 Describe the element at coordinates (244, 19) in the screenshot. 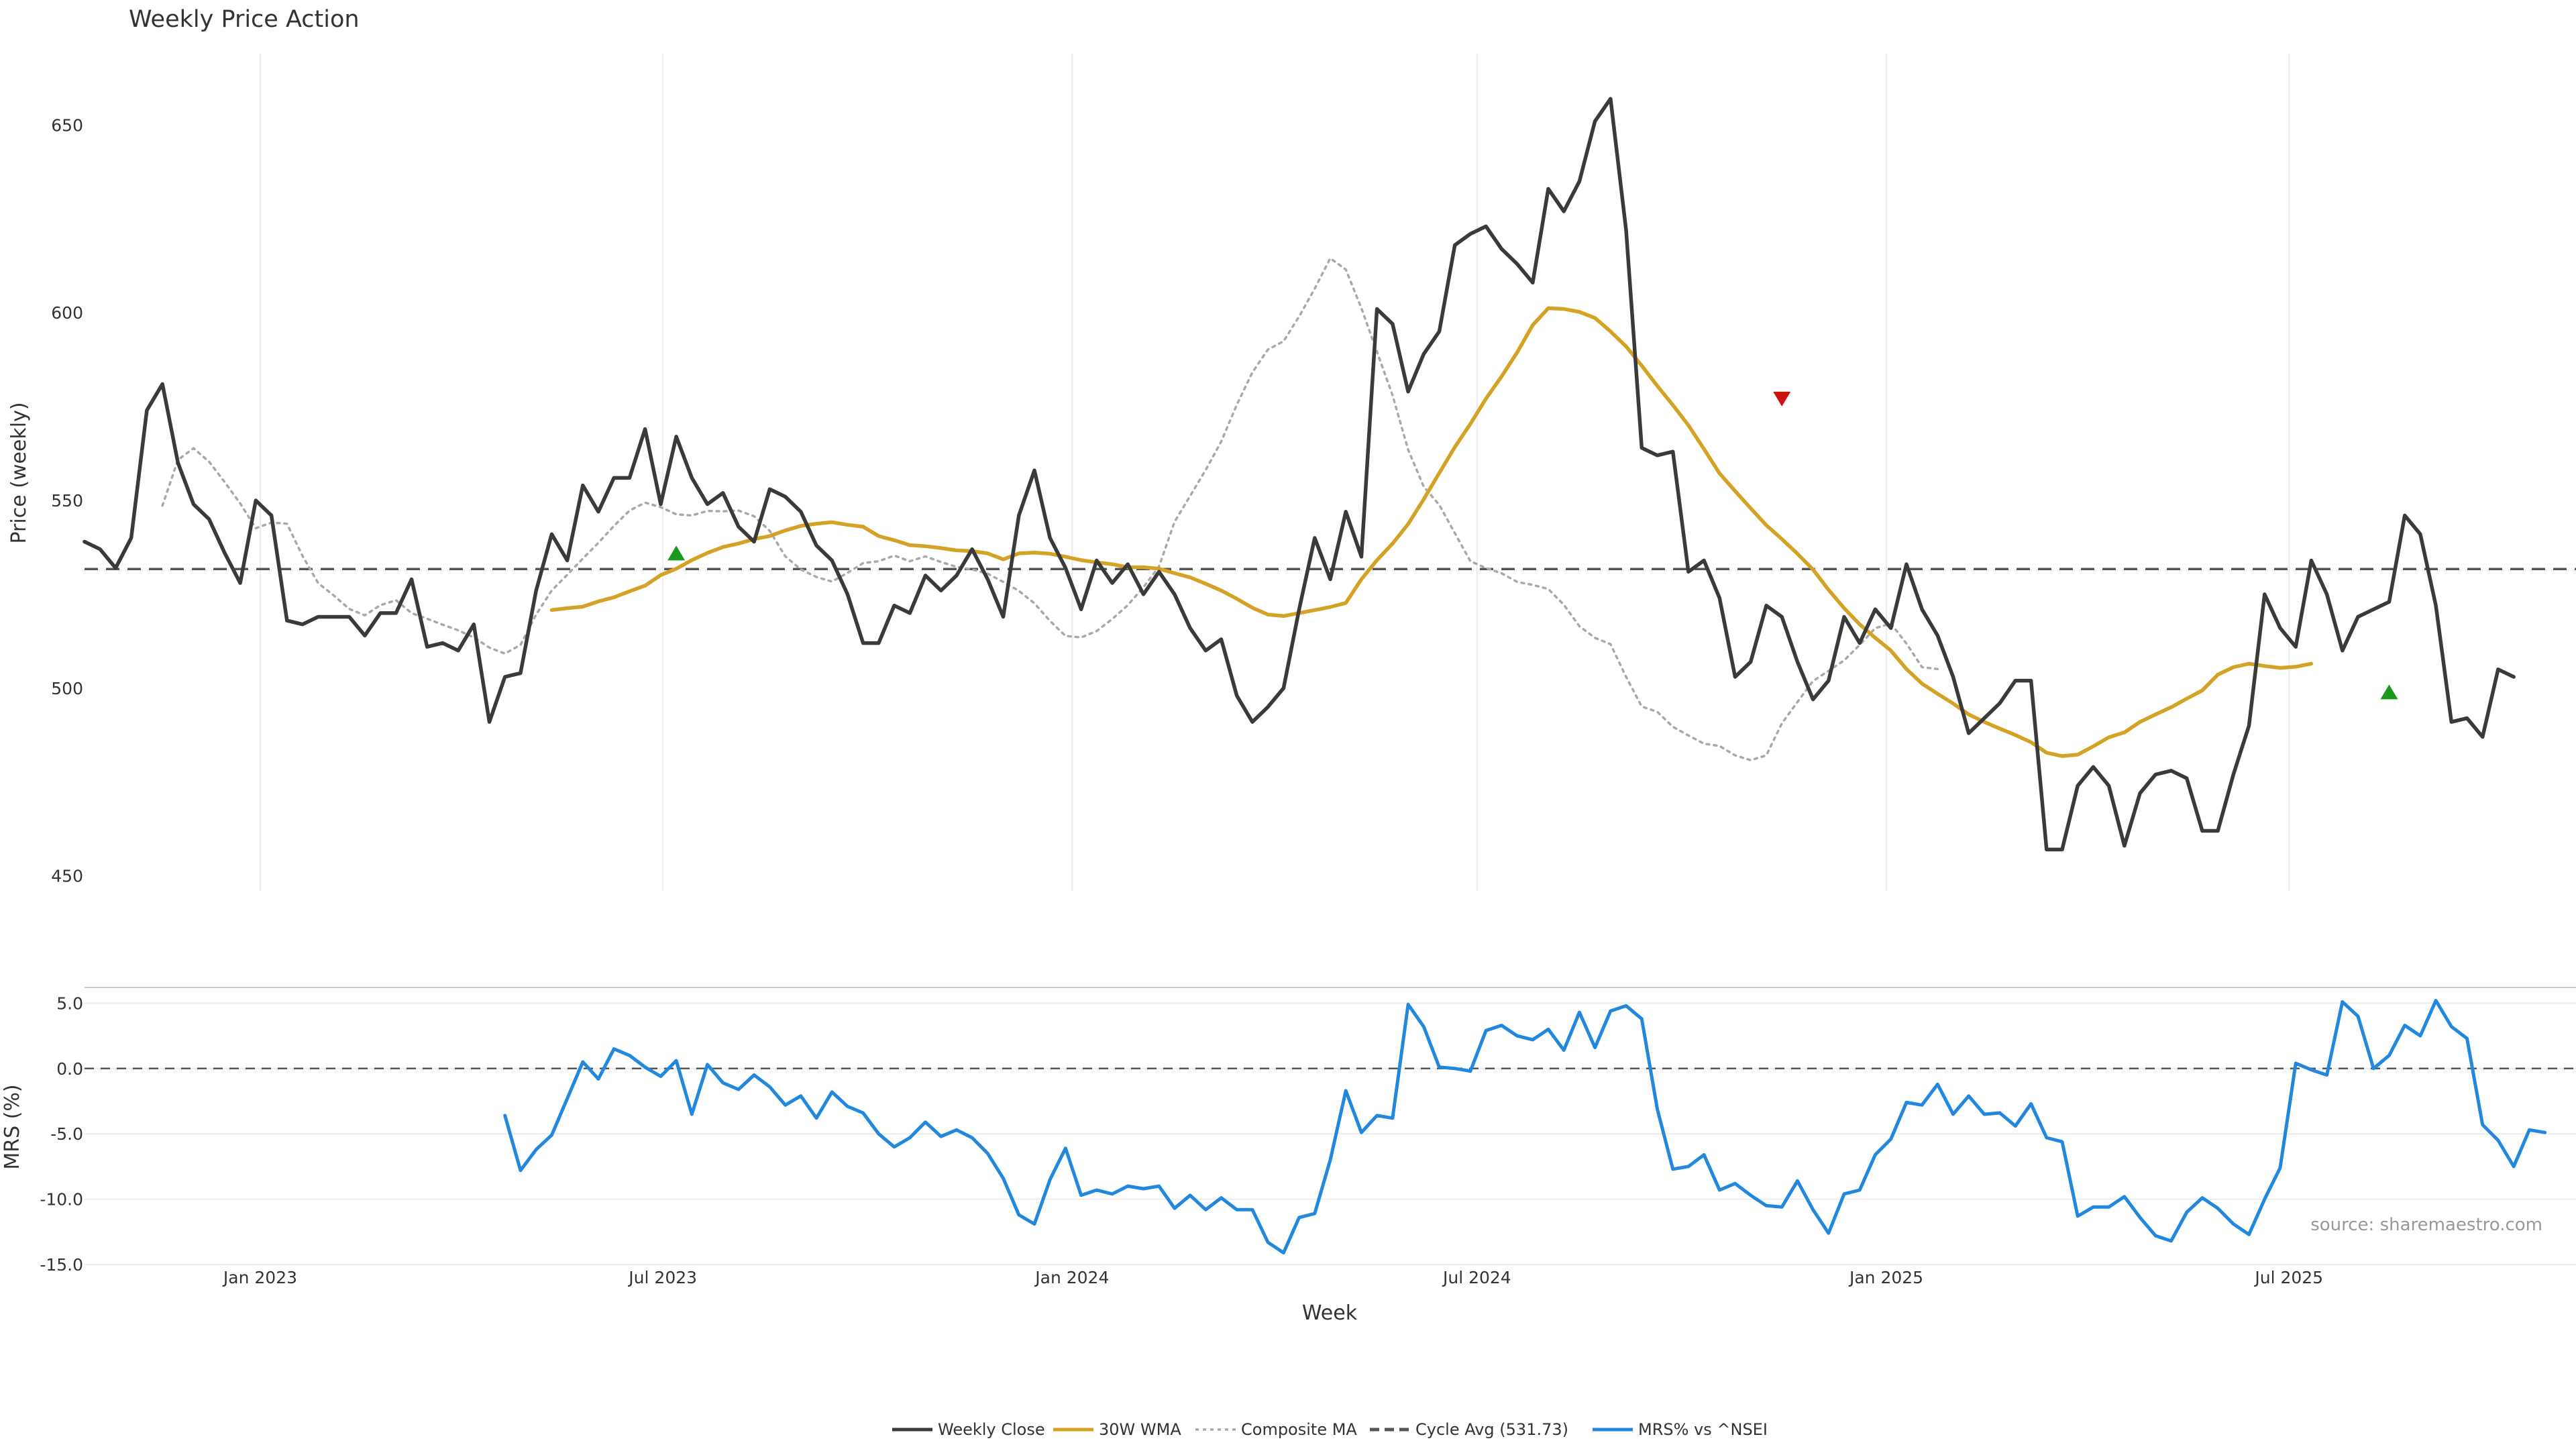

I see `chart-title: Weekly Price Action` at that location.